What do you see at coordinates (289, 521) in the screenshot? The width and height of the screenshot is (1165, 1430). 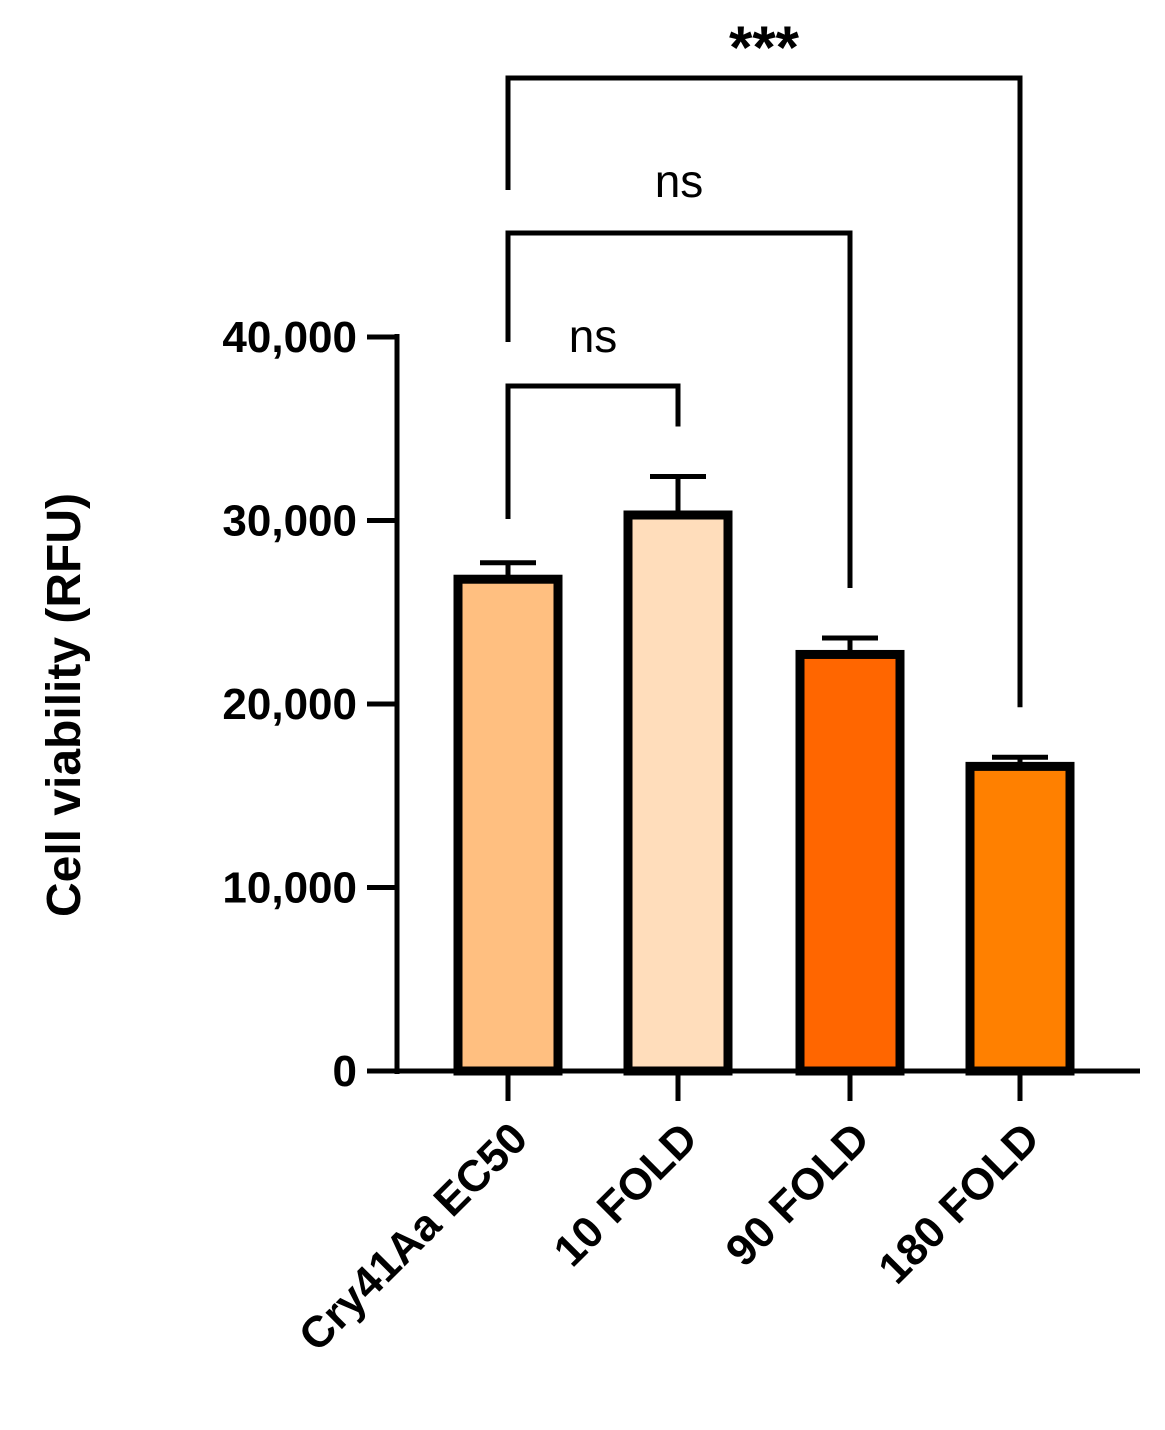 I see `y-tick-label: 30,000` at bounding box center [289, 521].